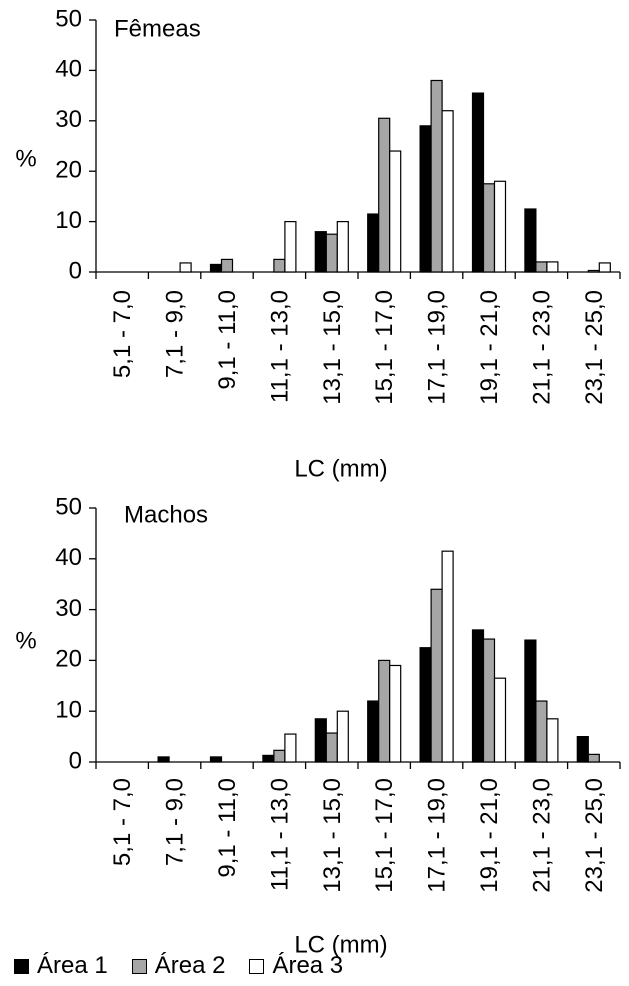  I want to click on machos-x-tick-label: 21,1 - 23,0, so click(541, 835).